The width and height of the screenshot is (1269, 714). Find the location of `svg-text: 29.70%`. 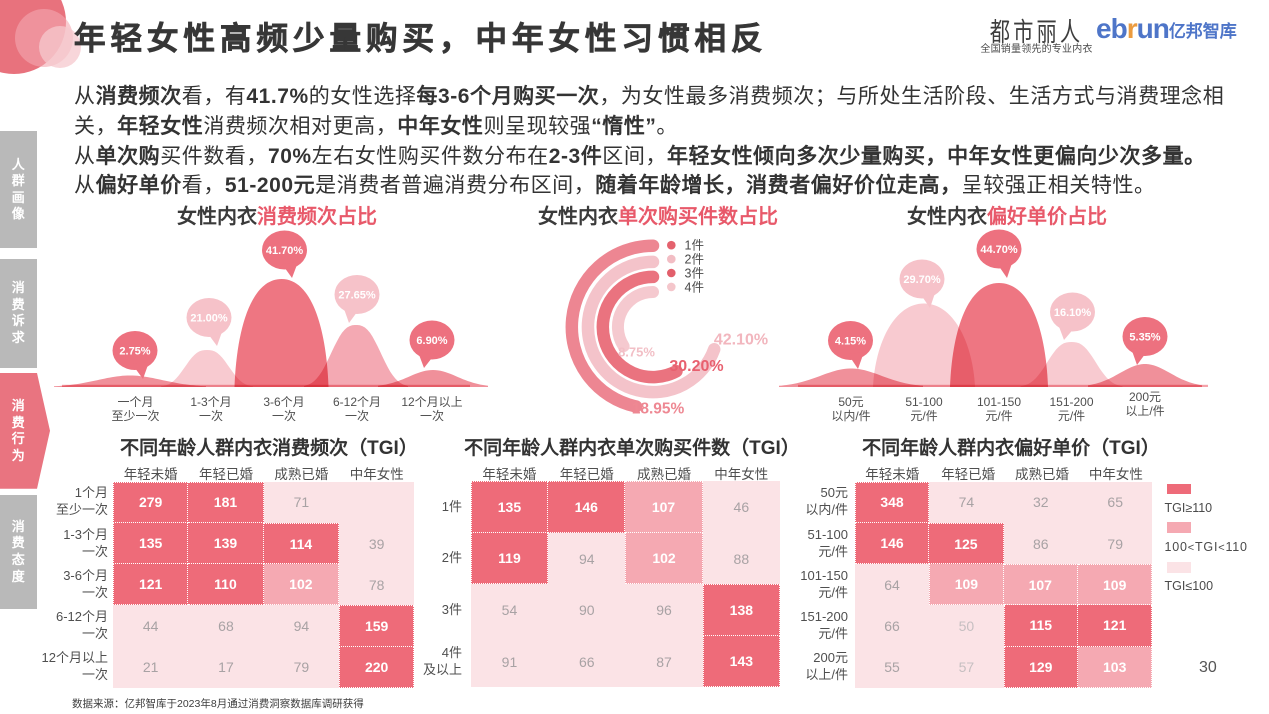

svg-text: 29.70% is located at coordinates (922, 280).